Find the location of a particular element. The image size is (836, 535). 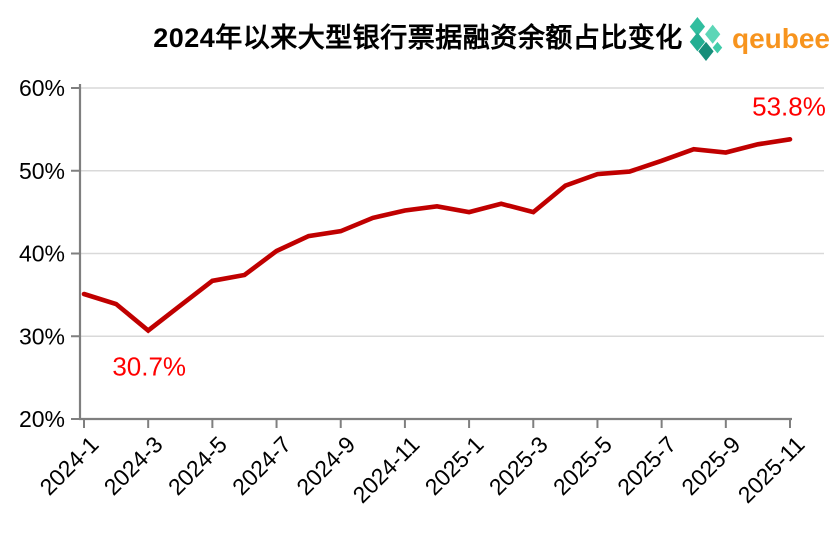

x-tick-label: 2024-11 is located at coordinates (386, 469).